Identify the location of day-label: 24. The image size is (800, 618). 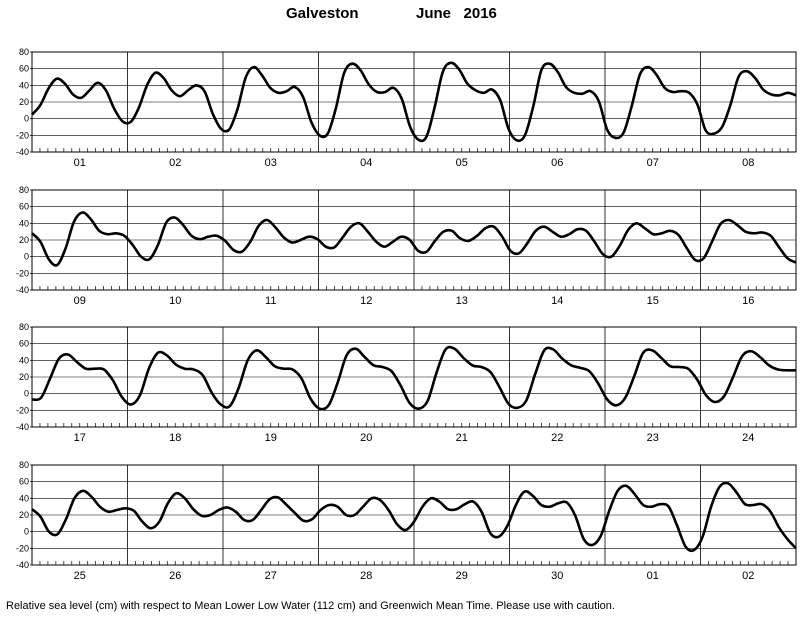
(748, 438).